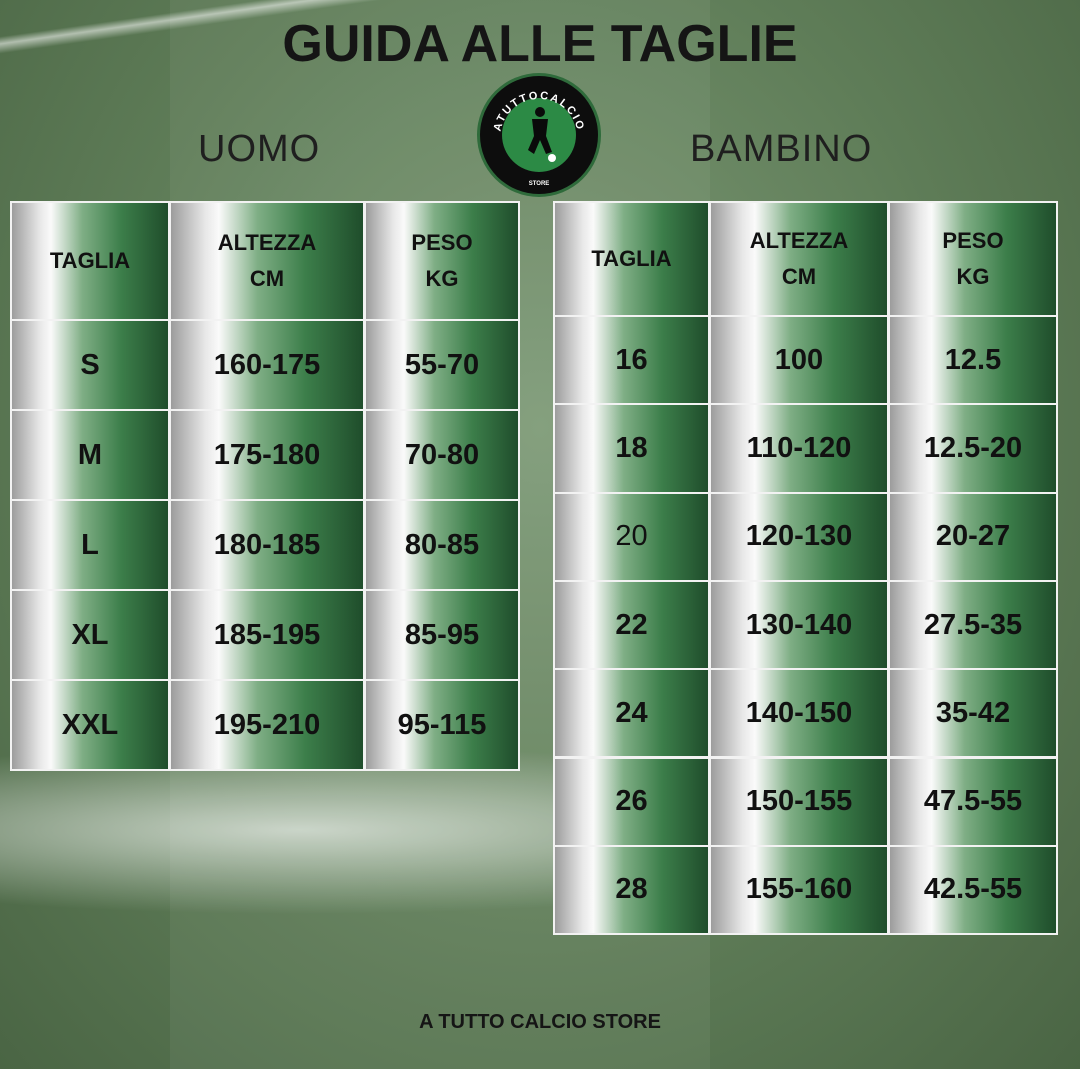 The image size is (1080, 1069). Describe the element at coordinates (267, 455) in the screenshot. I see `cell-altezza: 175-180` at that location.